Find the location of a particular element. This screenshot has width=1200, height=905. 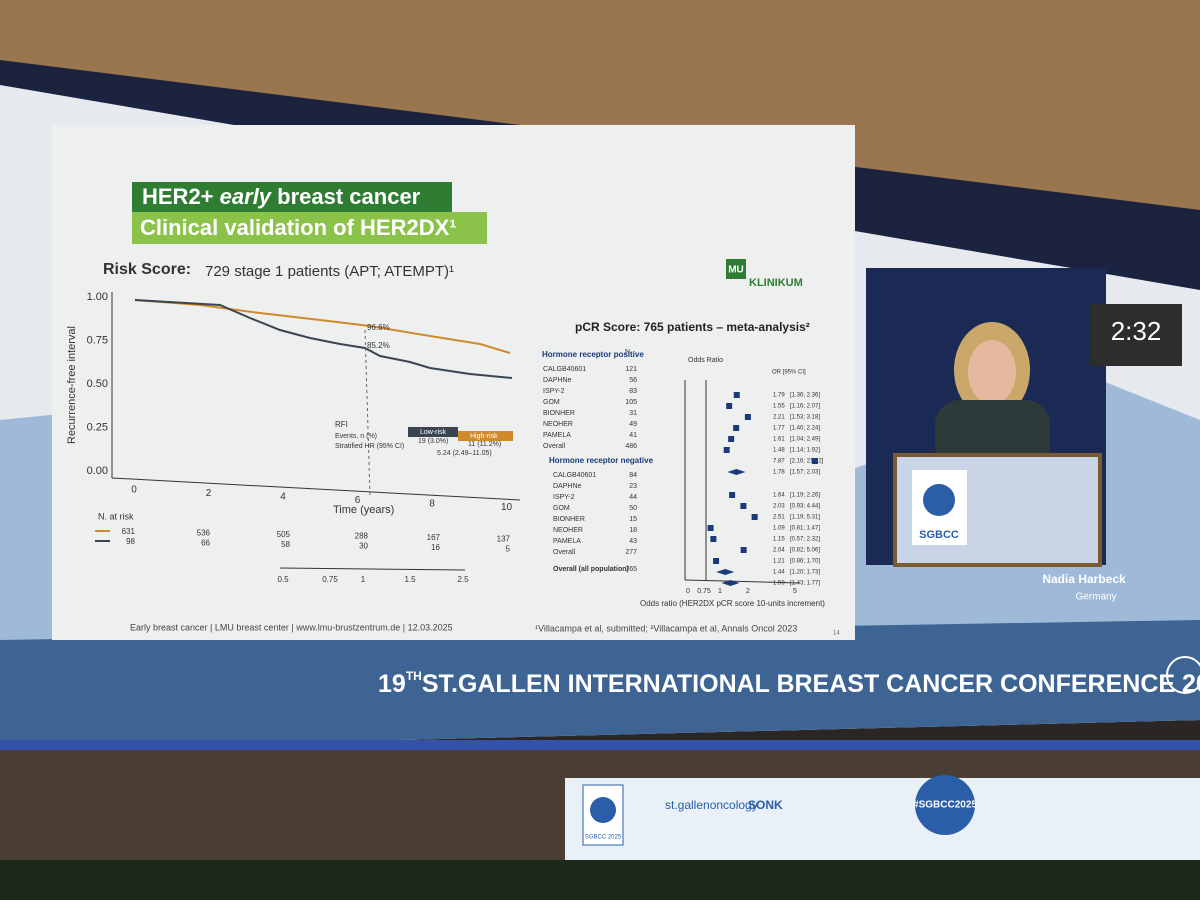

study-n: 44 is located at coordinates (633, 497).